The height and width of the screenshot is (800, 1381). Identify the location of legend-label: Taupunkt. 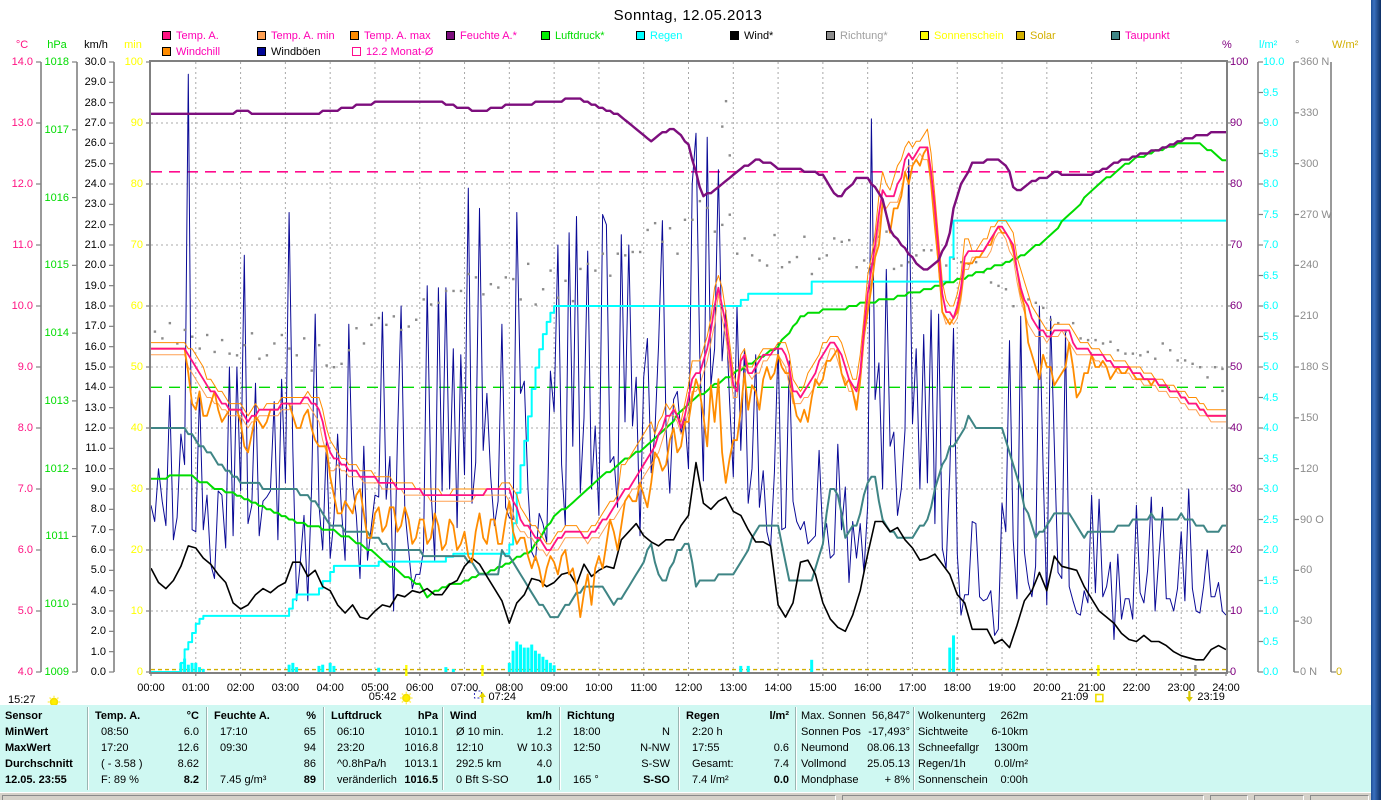
(1147, 36).